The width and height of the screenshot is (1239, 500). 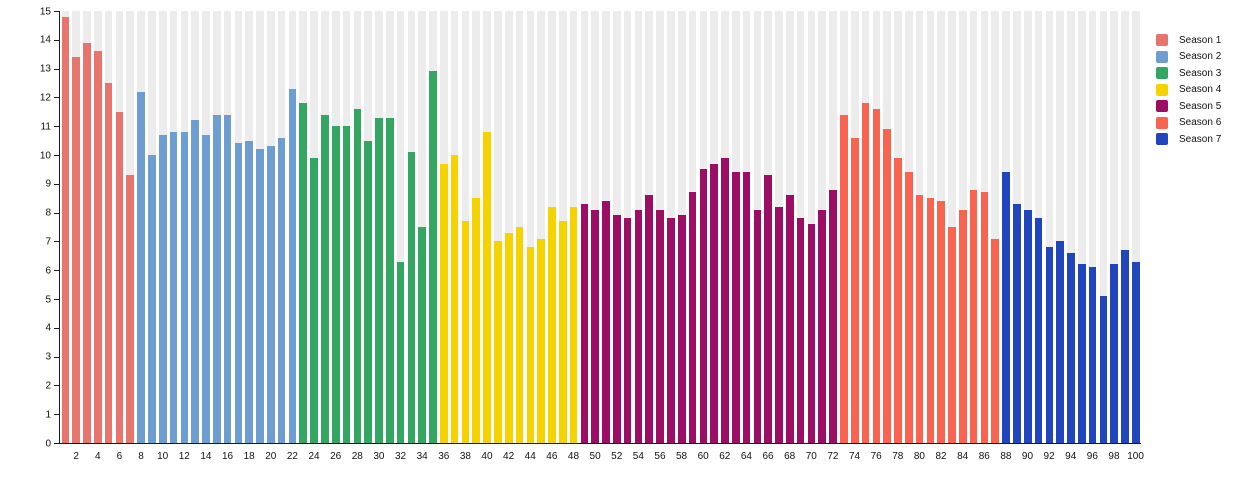 What do you see at coordinates (1006, 456) in the screenshot?
I see `x-tick-label-88: 88` at bounding box center [1006, 456].